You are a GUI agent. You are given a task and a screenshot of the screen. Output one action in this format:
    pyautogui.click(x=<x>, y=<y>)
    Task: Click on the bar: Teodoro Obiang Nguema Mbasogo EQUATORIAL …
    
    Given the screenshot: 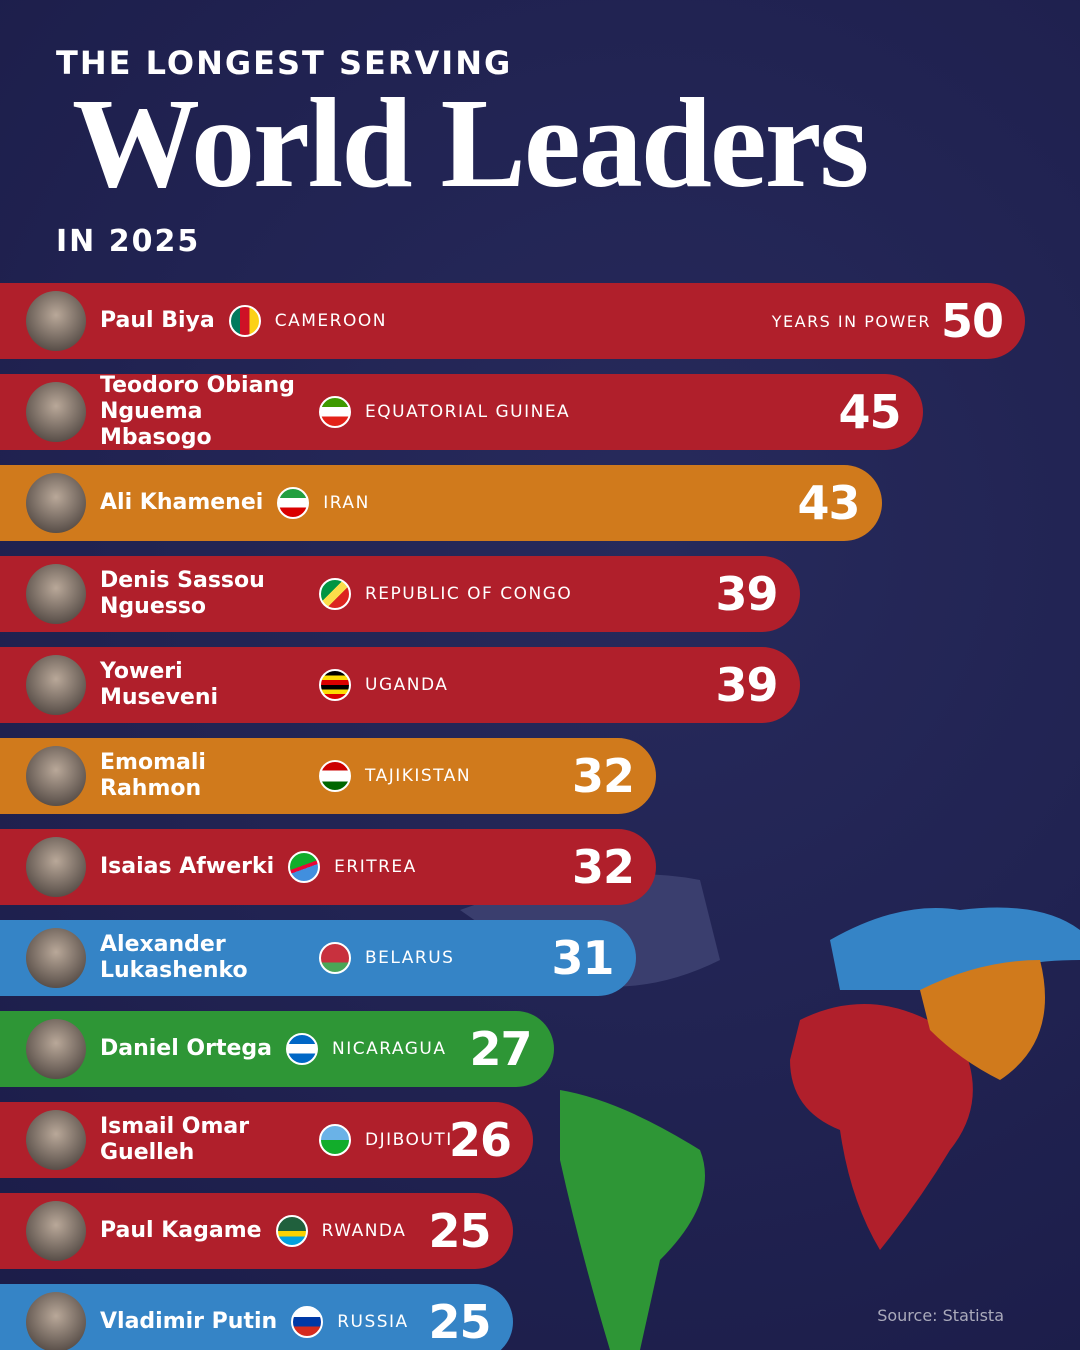 What is the action you would take?
    pyautogui.click(x=461, y=411)
    